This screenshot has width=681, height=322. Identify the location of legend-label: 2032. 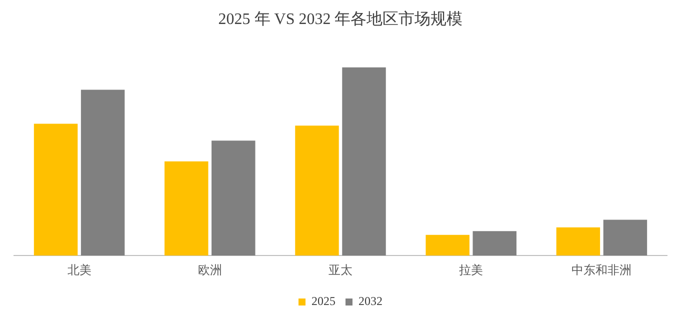
(370, 301).